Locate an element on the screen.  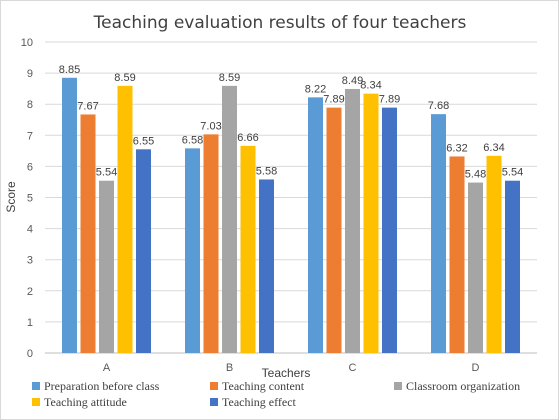
legend-label: Teaching effect is located at coordinates (259, 402).